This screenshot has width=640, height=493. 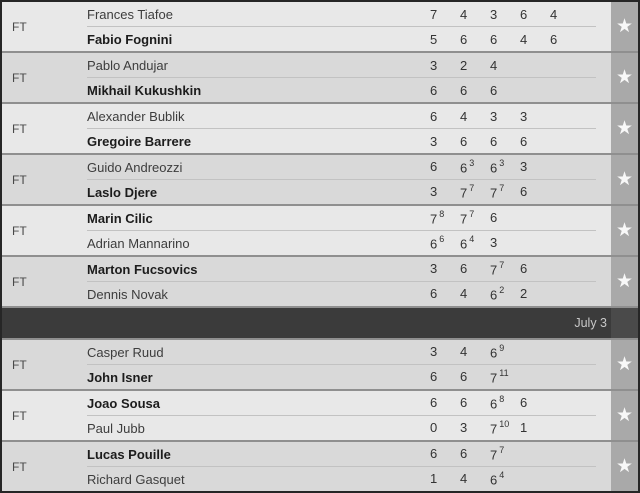 What do you see at coordinates (464, 65) in the screenshot?
I see `set-score-value: 2` at bounding box center [464, 65].